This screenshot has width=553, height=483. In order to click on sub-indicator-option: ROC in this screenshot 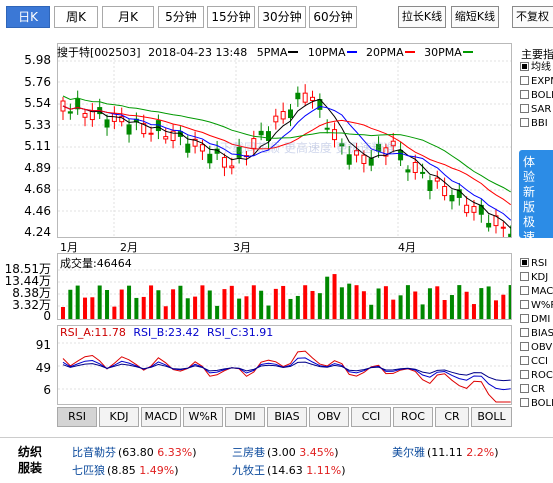, I will do `click(536, 376)`.